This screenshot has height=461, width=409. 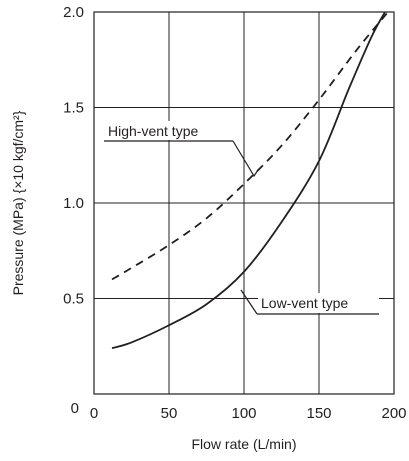 I want to click on y-tick-label: 1.0, so click(x=73, y=203).